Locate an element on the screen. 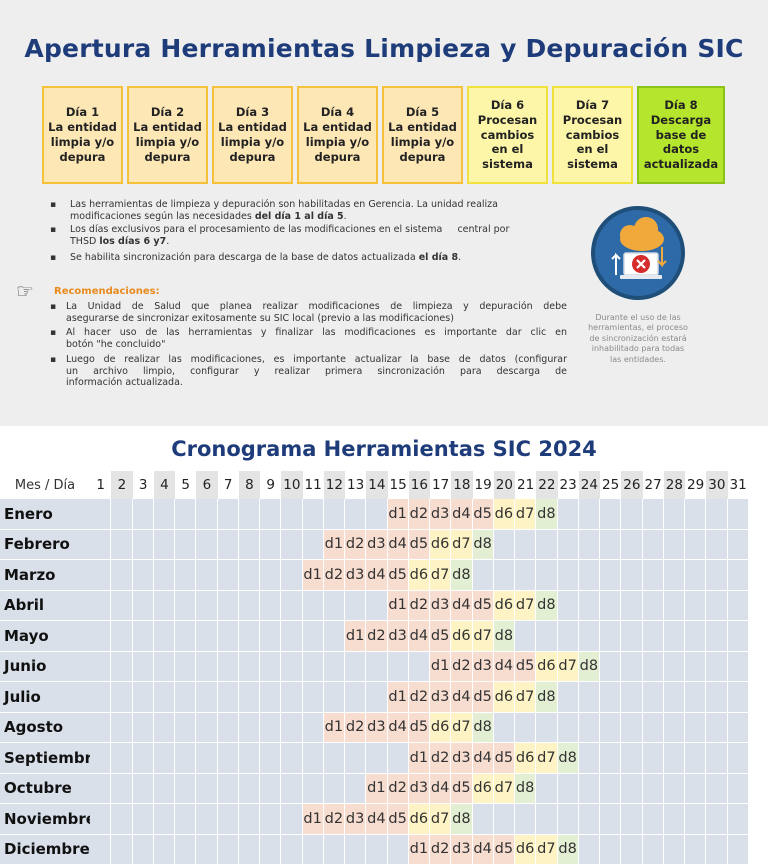 This screenshot has width=768, height=866. header-day-2: 2 is located at coordinates (122, 485).